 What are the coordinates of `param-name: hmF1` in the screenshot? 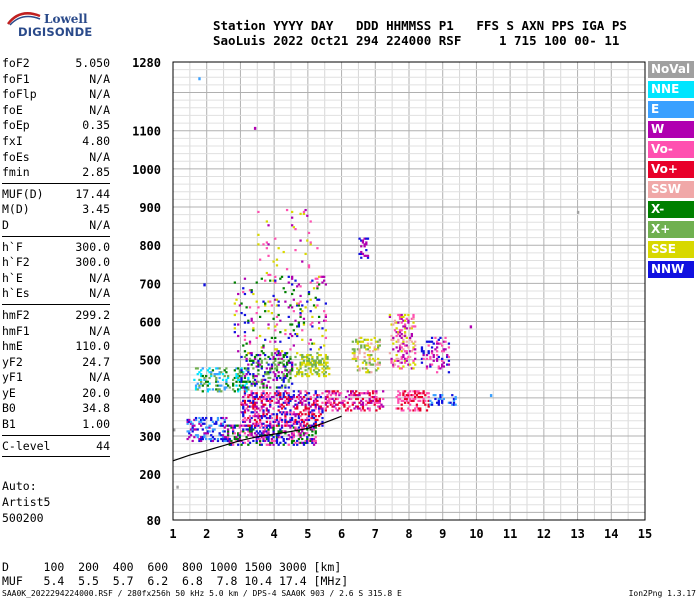 It's located at (16, 330).